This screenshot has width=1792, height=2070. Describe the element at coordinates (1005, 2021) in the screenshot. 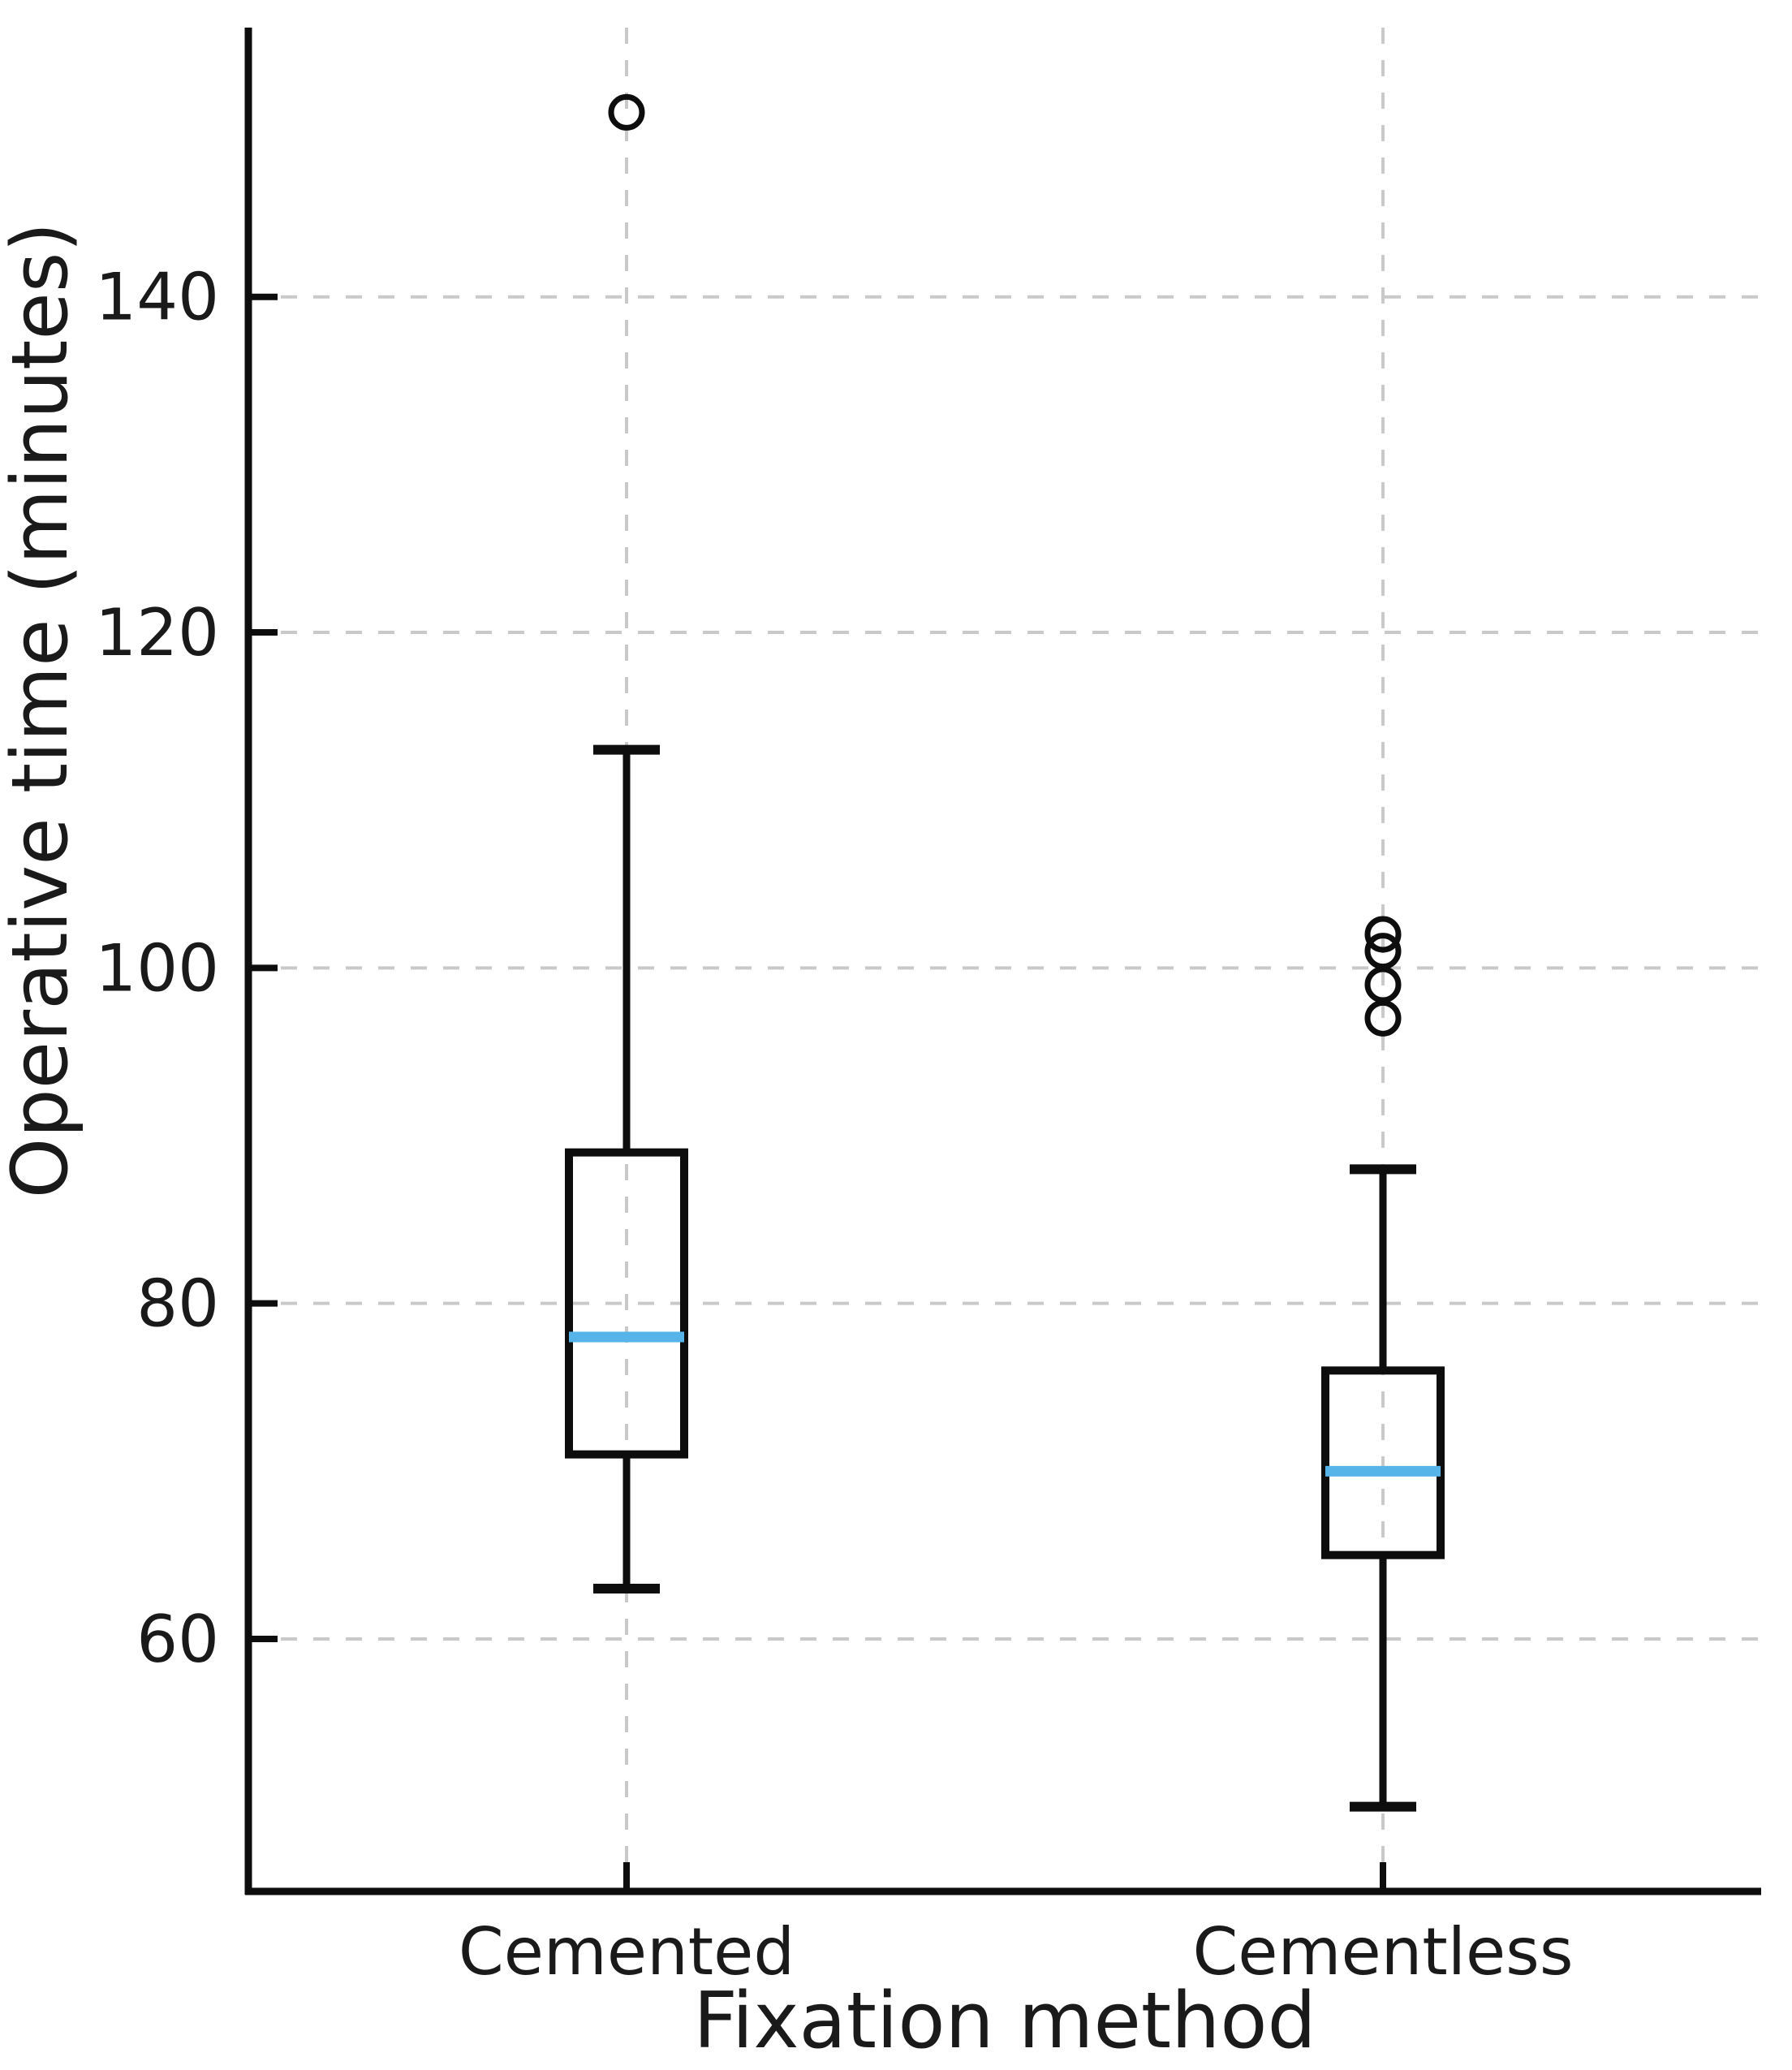

I see `x-axis-label: Fixation method` at that location.